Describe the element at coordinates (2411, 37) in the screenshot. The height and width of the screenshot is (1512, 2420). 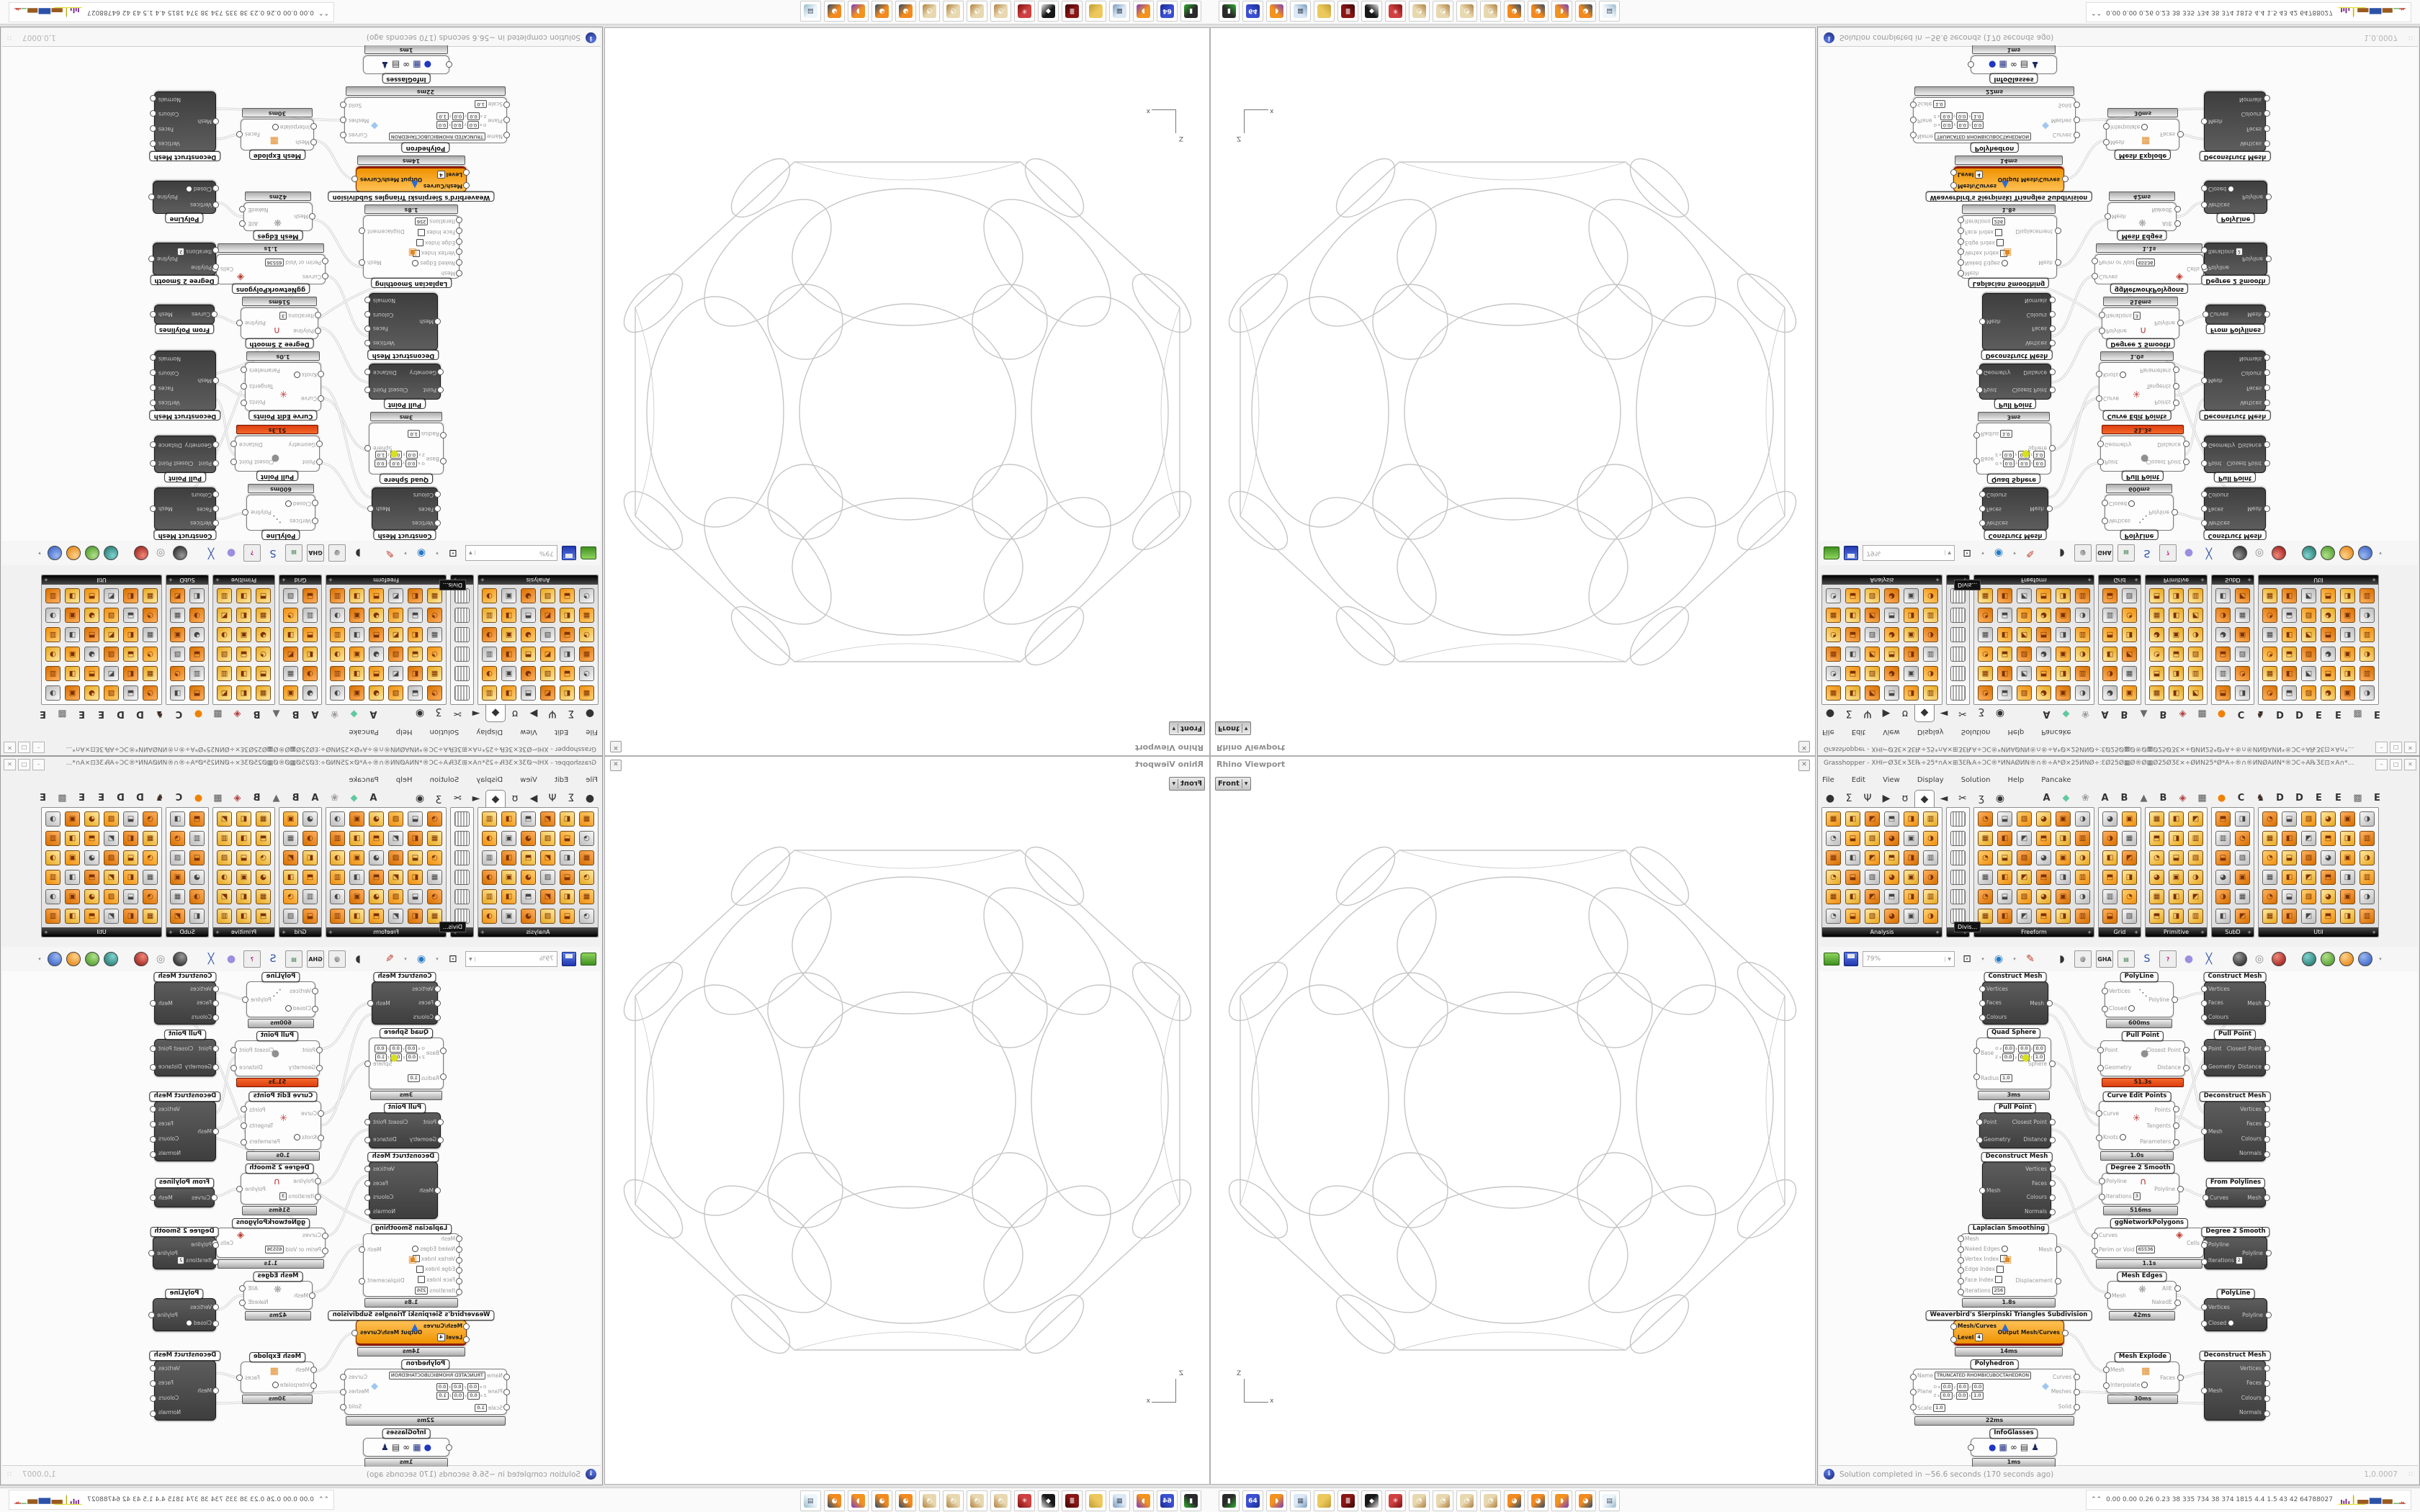
I see `resize-grip: ∷` at that location.